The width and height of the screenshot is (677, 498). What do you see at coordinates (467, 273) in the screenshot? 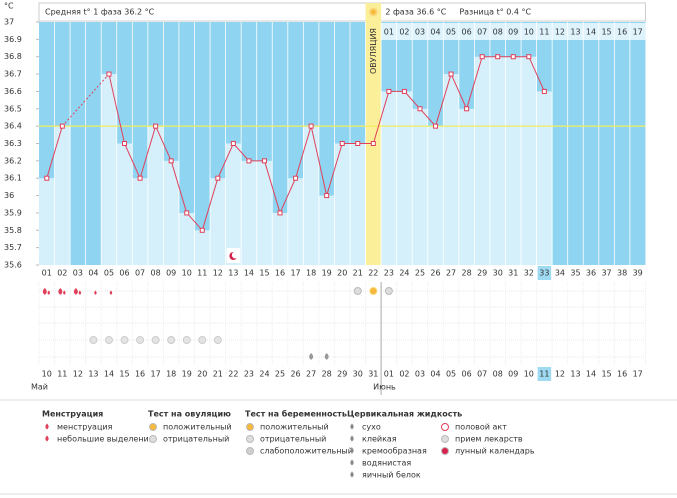
I see `x-tick-label: 28` at bounding box center [467, 273].